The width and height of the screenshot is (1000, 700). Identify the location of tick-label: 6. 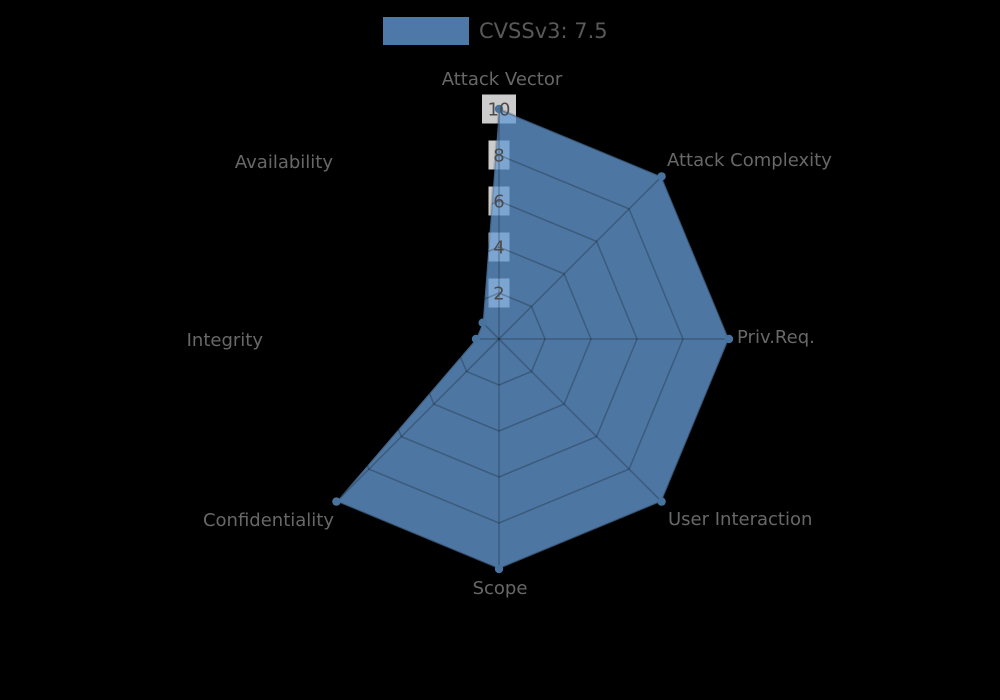
(498, 202).